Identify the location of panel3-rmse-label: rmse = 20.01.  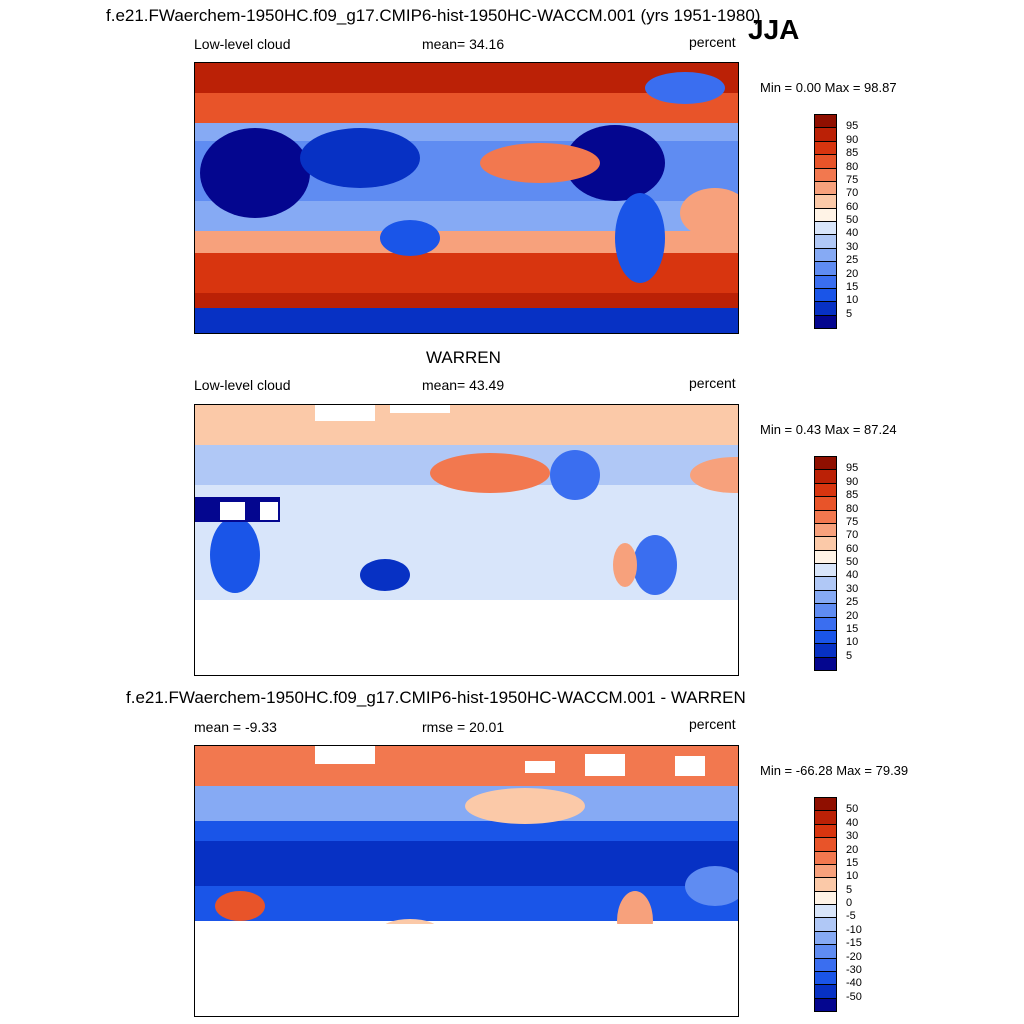
(463, 727).